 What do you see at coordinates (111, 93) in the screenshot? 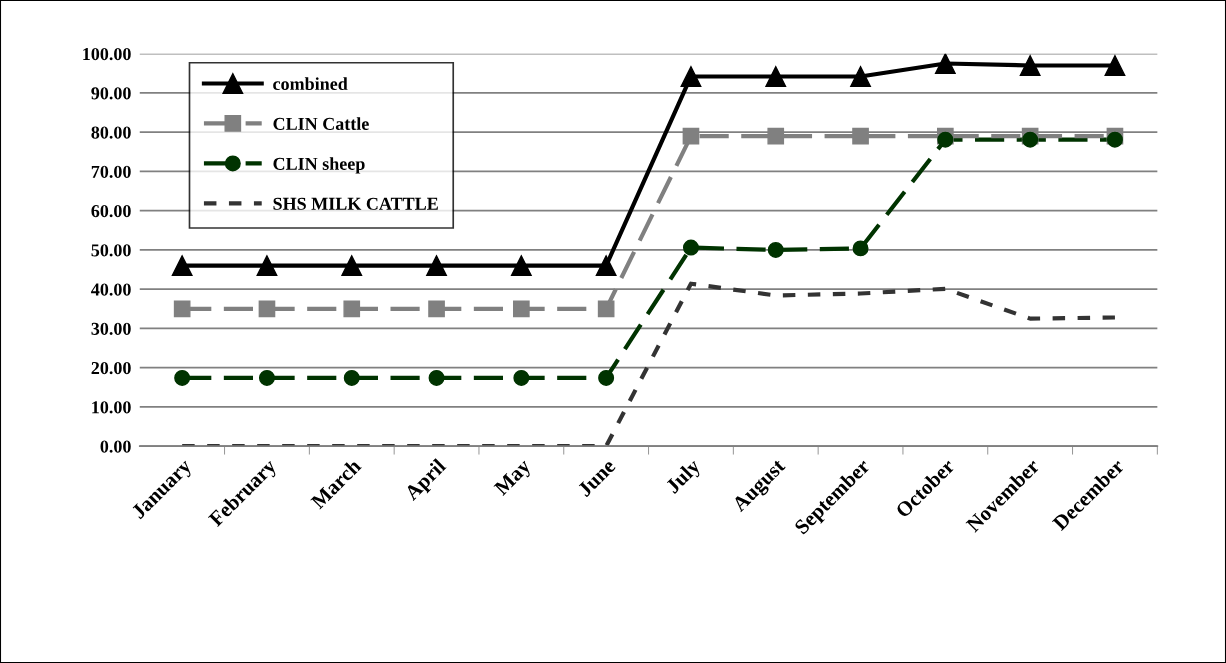
I see `y-tick-label: 90.00` at bounding box center [111, 93].